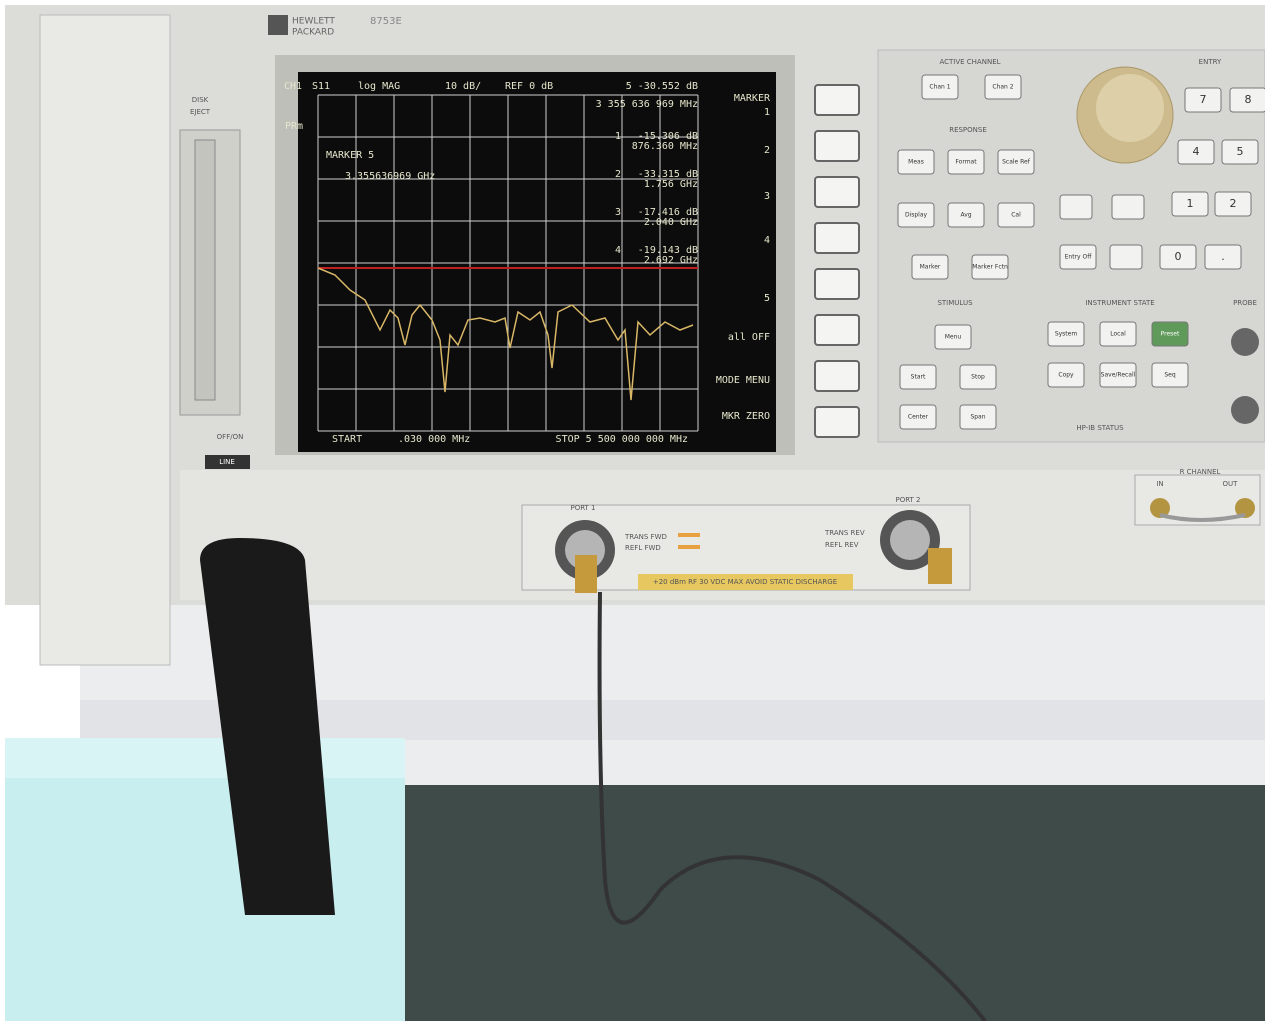 The width and height of the screenshot is (1265, 1025). I want to click on r-out: OUT, so click(1231, 484).